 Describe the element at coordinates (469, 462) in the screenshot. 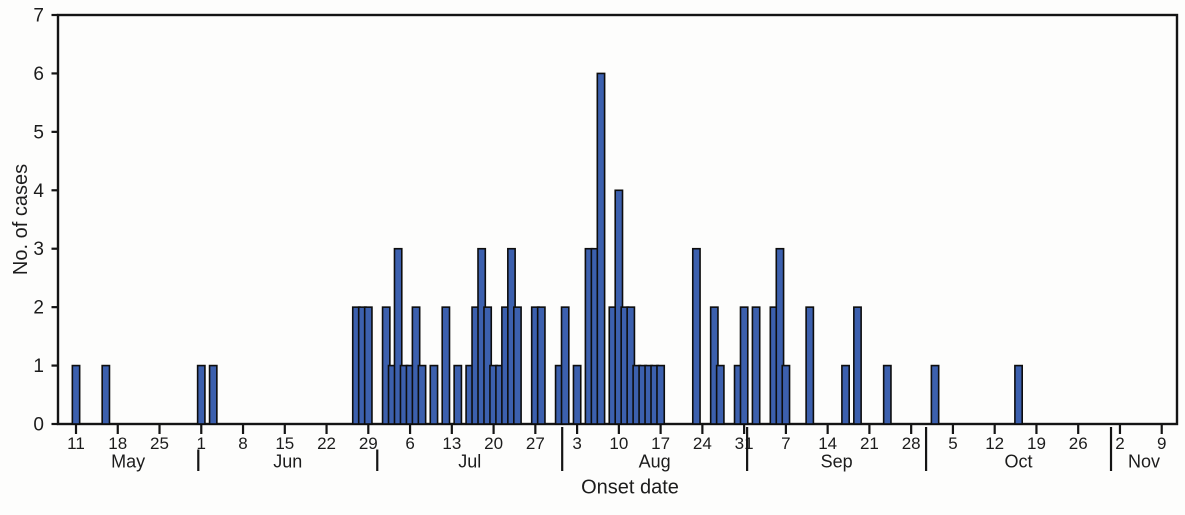

I see `month-label: Jul` at that location.